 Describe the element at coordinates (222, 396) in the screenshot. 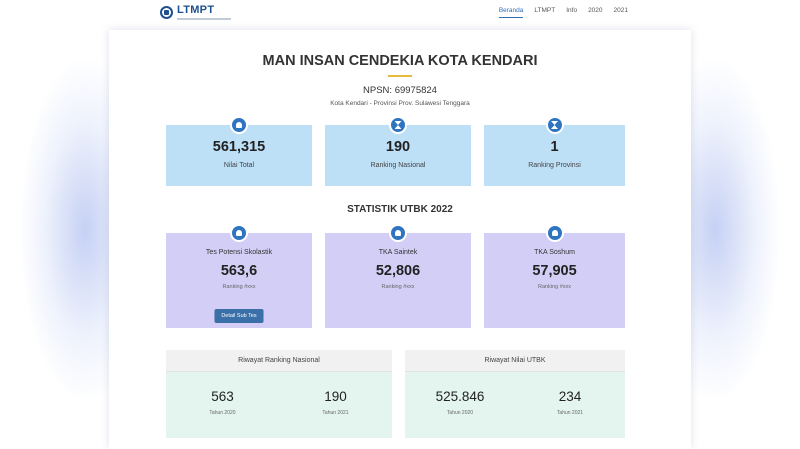

I see `riwayat-ranking-value-2020: 563` at that location.